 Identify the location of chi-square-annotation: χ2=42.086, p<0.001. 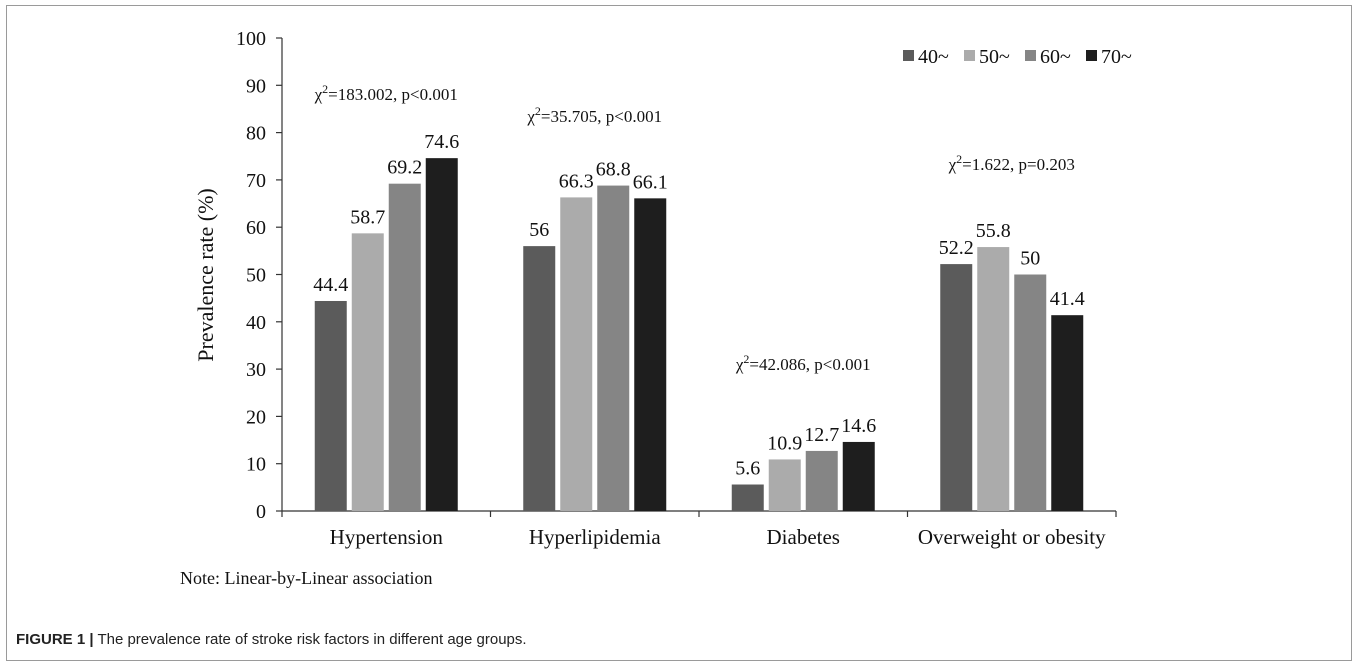
(803, 363).